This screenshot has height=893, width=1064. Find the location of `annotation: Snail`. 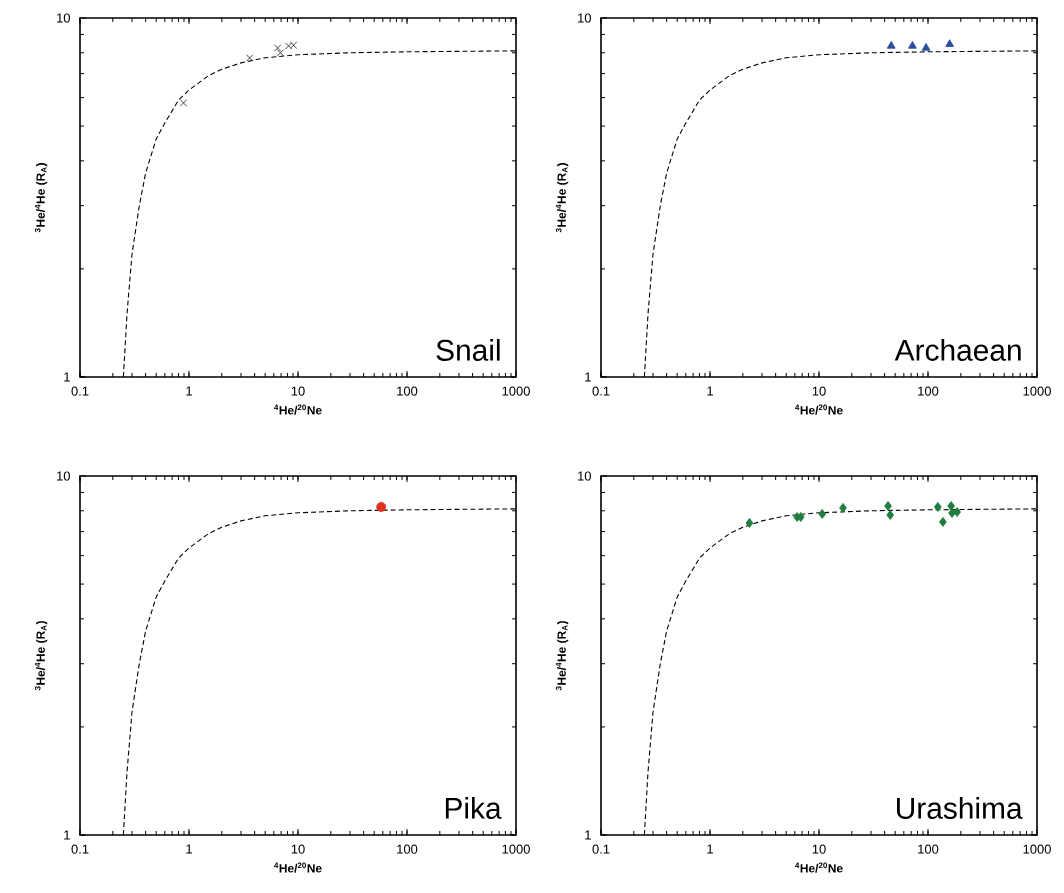

annotation: Snail is located at coordinates (468, 349).